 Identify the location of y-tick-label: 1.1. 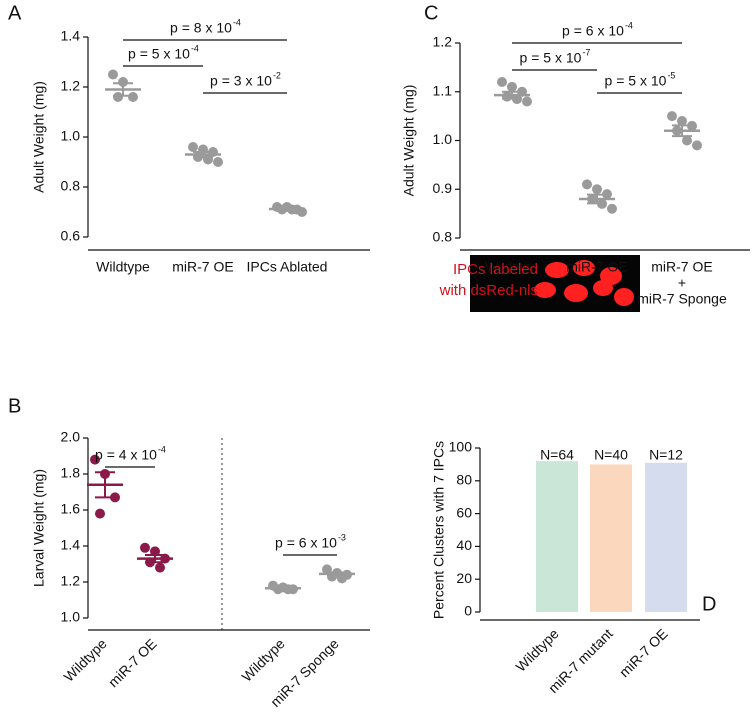
(443, 90).